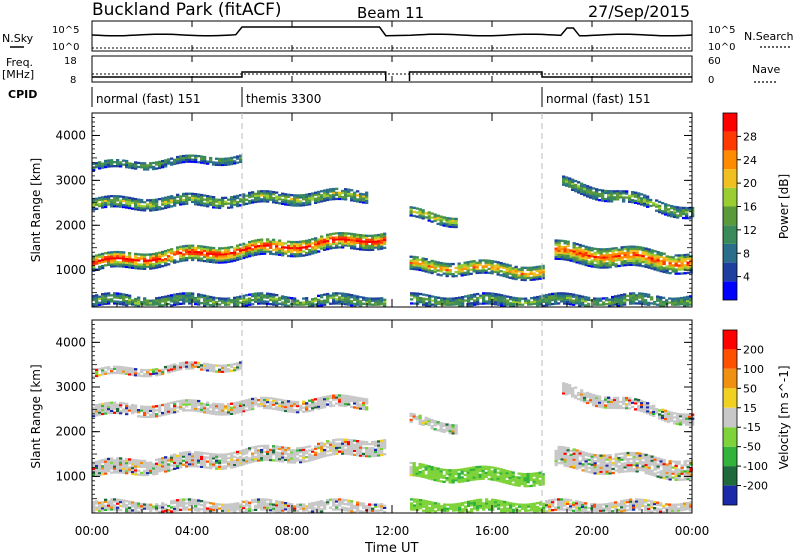 This screenshot has height=554, width=800. I want to click on colorbar-swatch, so click(730, 272).